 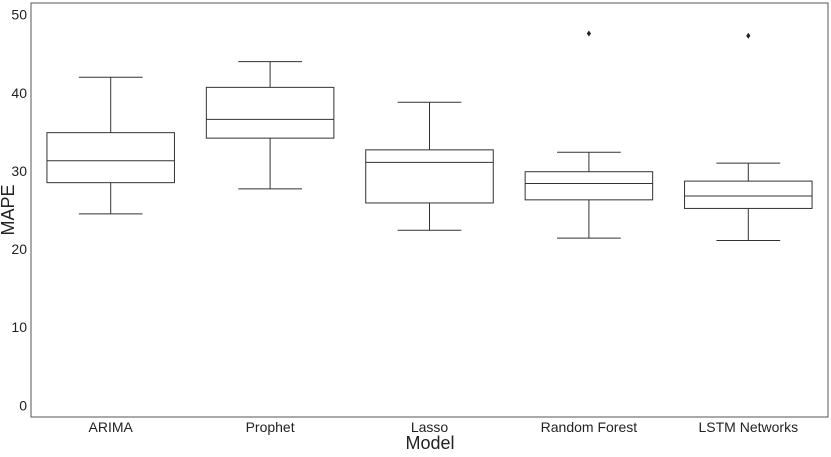 What do you see at coordinates (19, 93) in the screenshot?
I see `y-tick-label: 40` at bounding box center [19, 93].